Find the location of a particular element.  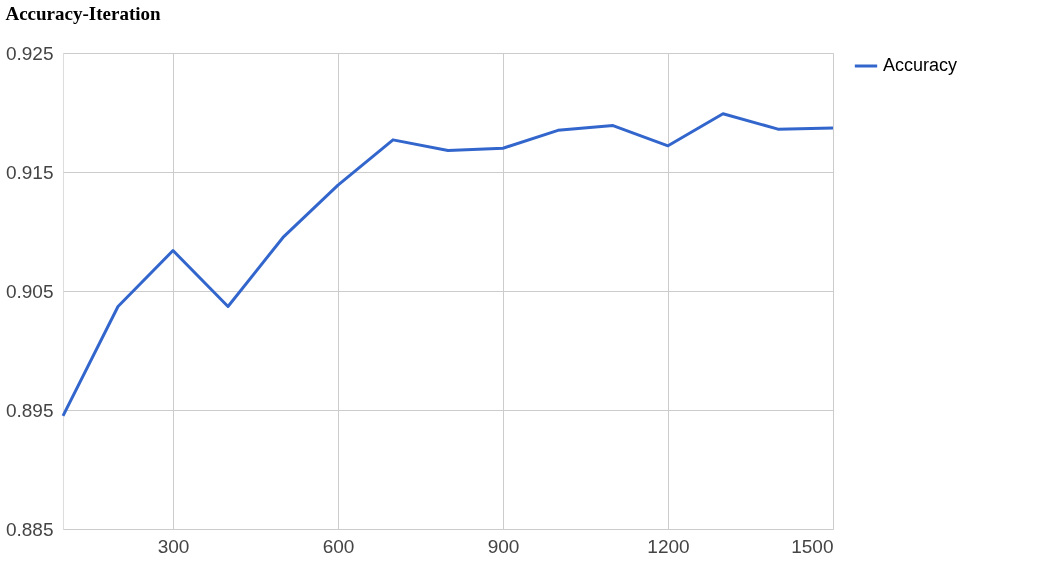

x-tick-label: 600 is located at coordinates (338, 546).